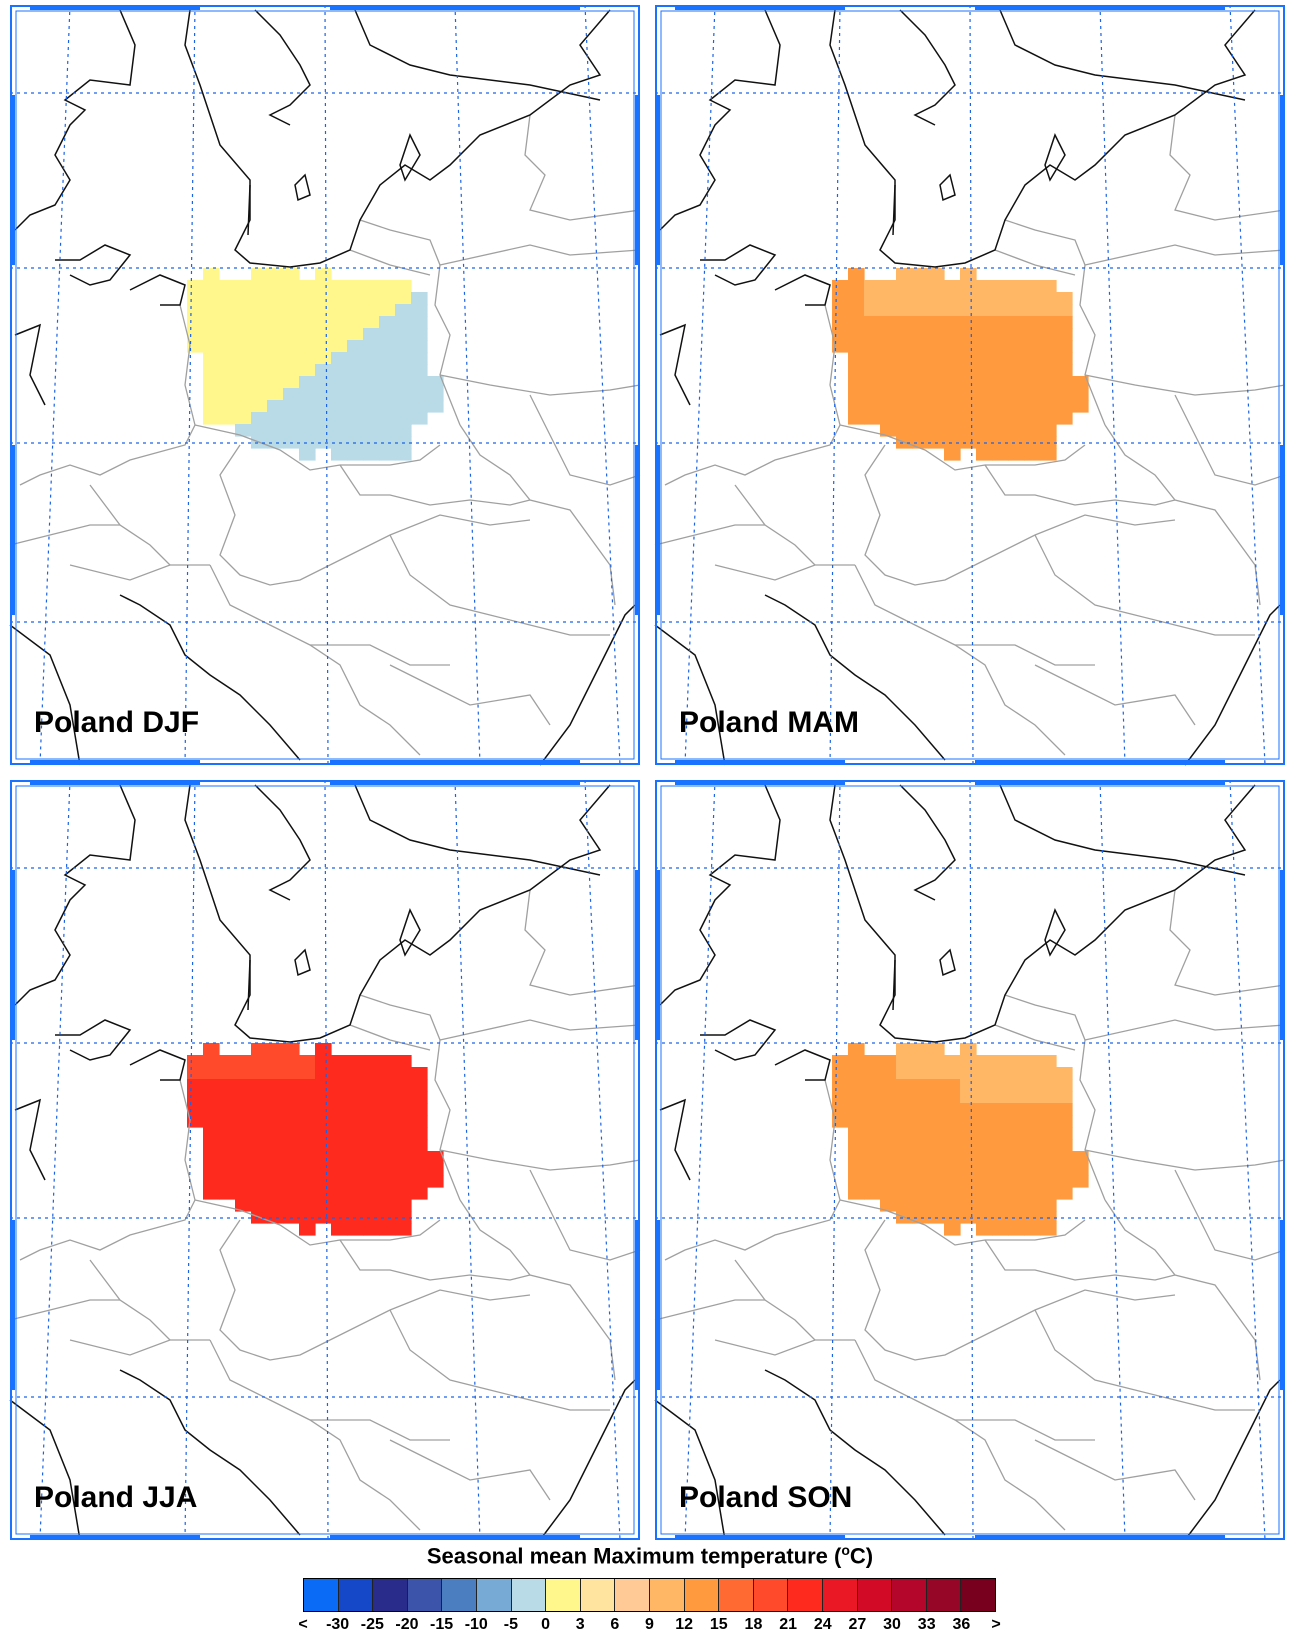 This screenshot has height=1636, width=1300. Describe the element at coordinates (684, 1624) in the screenshot. I see `colorbar-tick-label: 12` at that location.